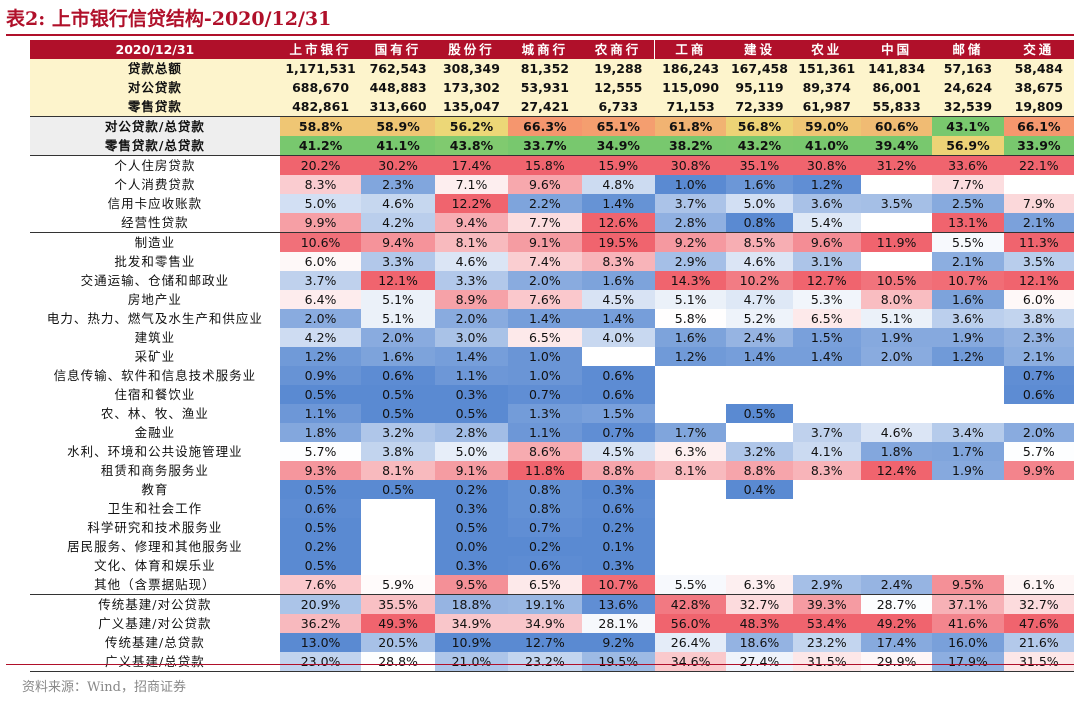 Image resolution: width=1080 pixels, height=709 pixels. I want to click on table-cell: 5.1%, so click(896, 318).